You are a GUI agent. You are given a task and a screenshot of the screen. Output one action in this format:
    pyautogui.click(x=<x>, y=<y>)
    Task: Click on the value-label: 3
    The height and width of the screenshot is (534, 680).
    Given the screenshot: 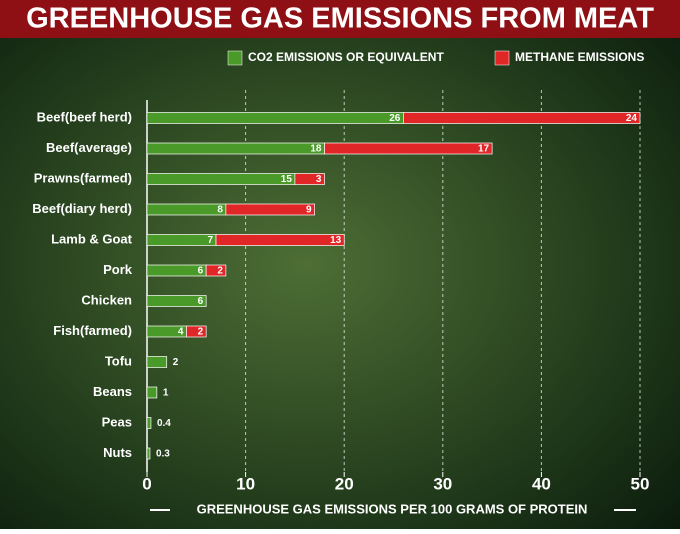 What is the action you would take?
    pyautogui.click(x=319, y=179)
    